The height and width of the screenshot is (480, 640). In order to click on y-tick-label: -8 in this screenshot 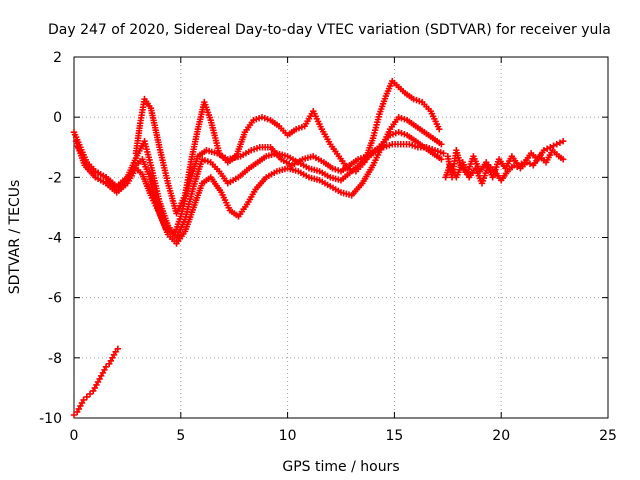, I will do `click(55, 359)`.